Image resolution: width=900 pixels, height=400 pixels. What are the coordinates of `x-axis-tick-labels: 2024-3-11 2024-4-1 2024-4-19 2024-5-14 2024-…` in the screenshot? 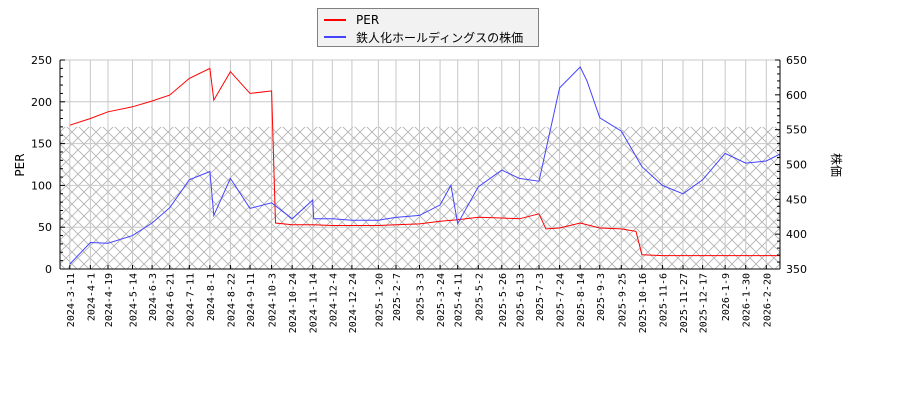 It's located at (419, 303).